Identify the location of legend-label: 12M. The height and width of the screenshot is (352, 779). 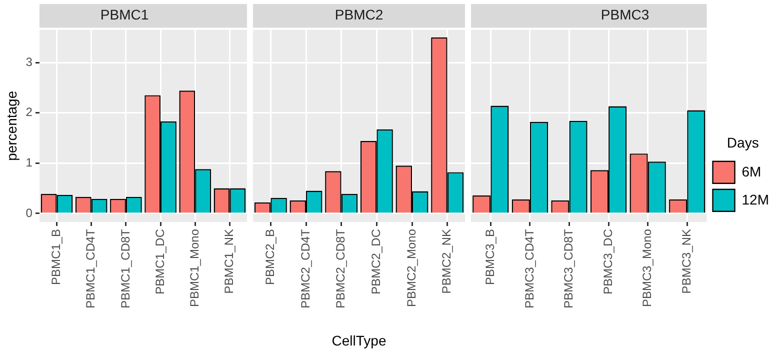
(755, 199).